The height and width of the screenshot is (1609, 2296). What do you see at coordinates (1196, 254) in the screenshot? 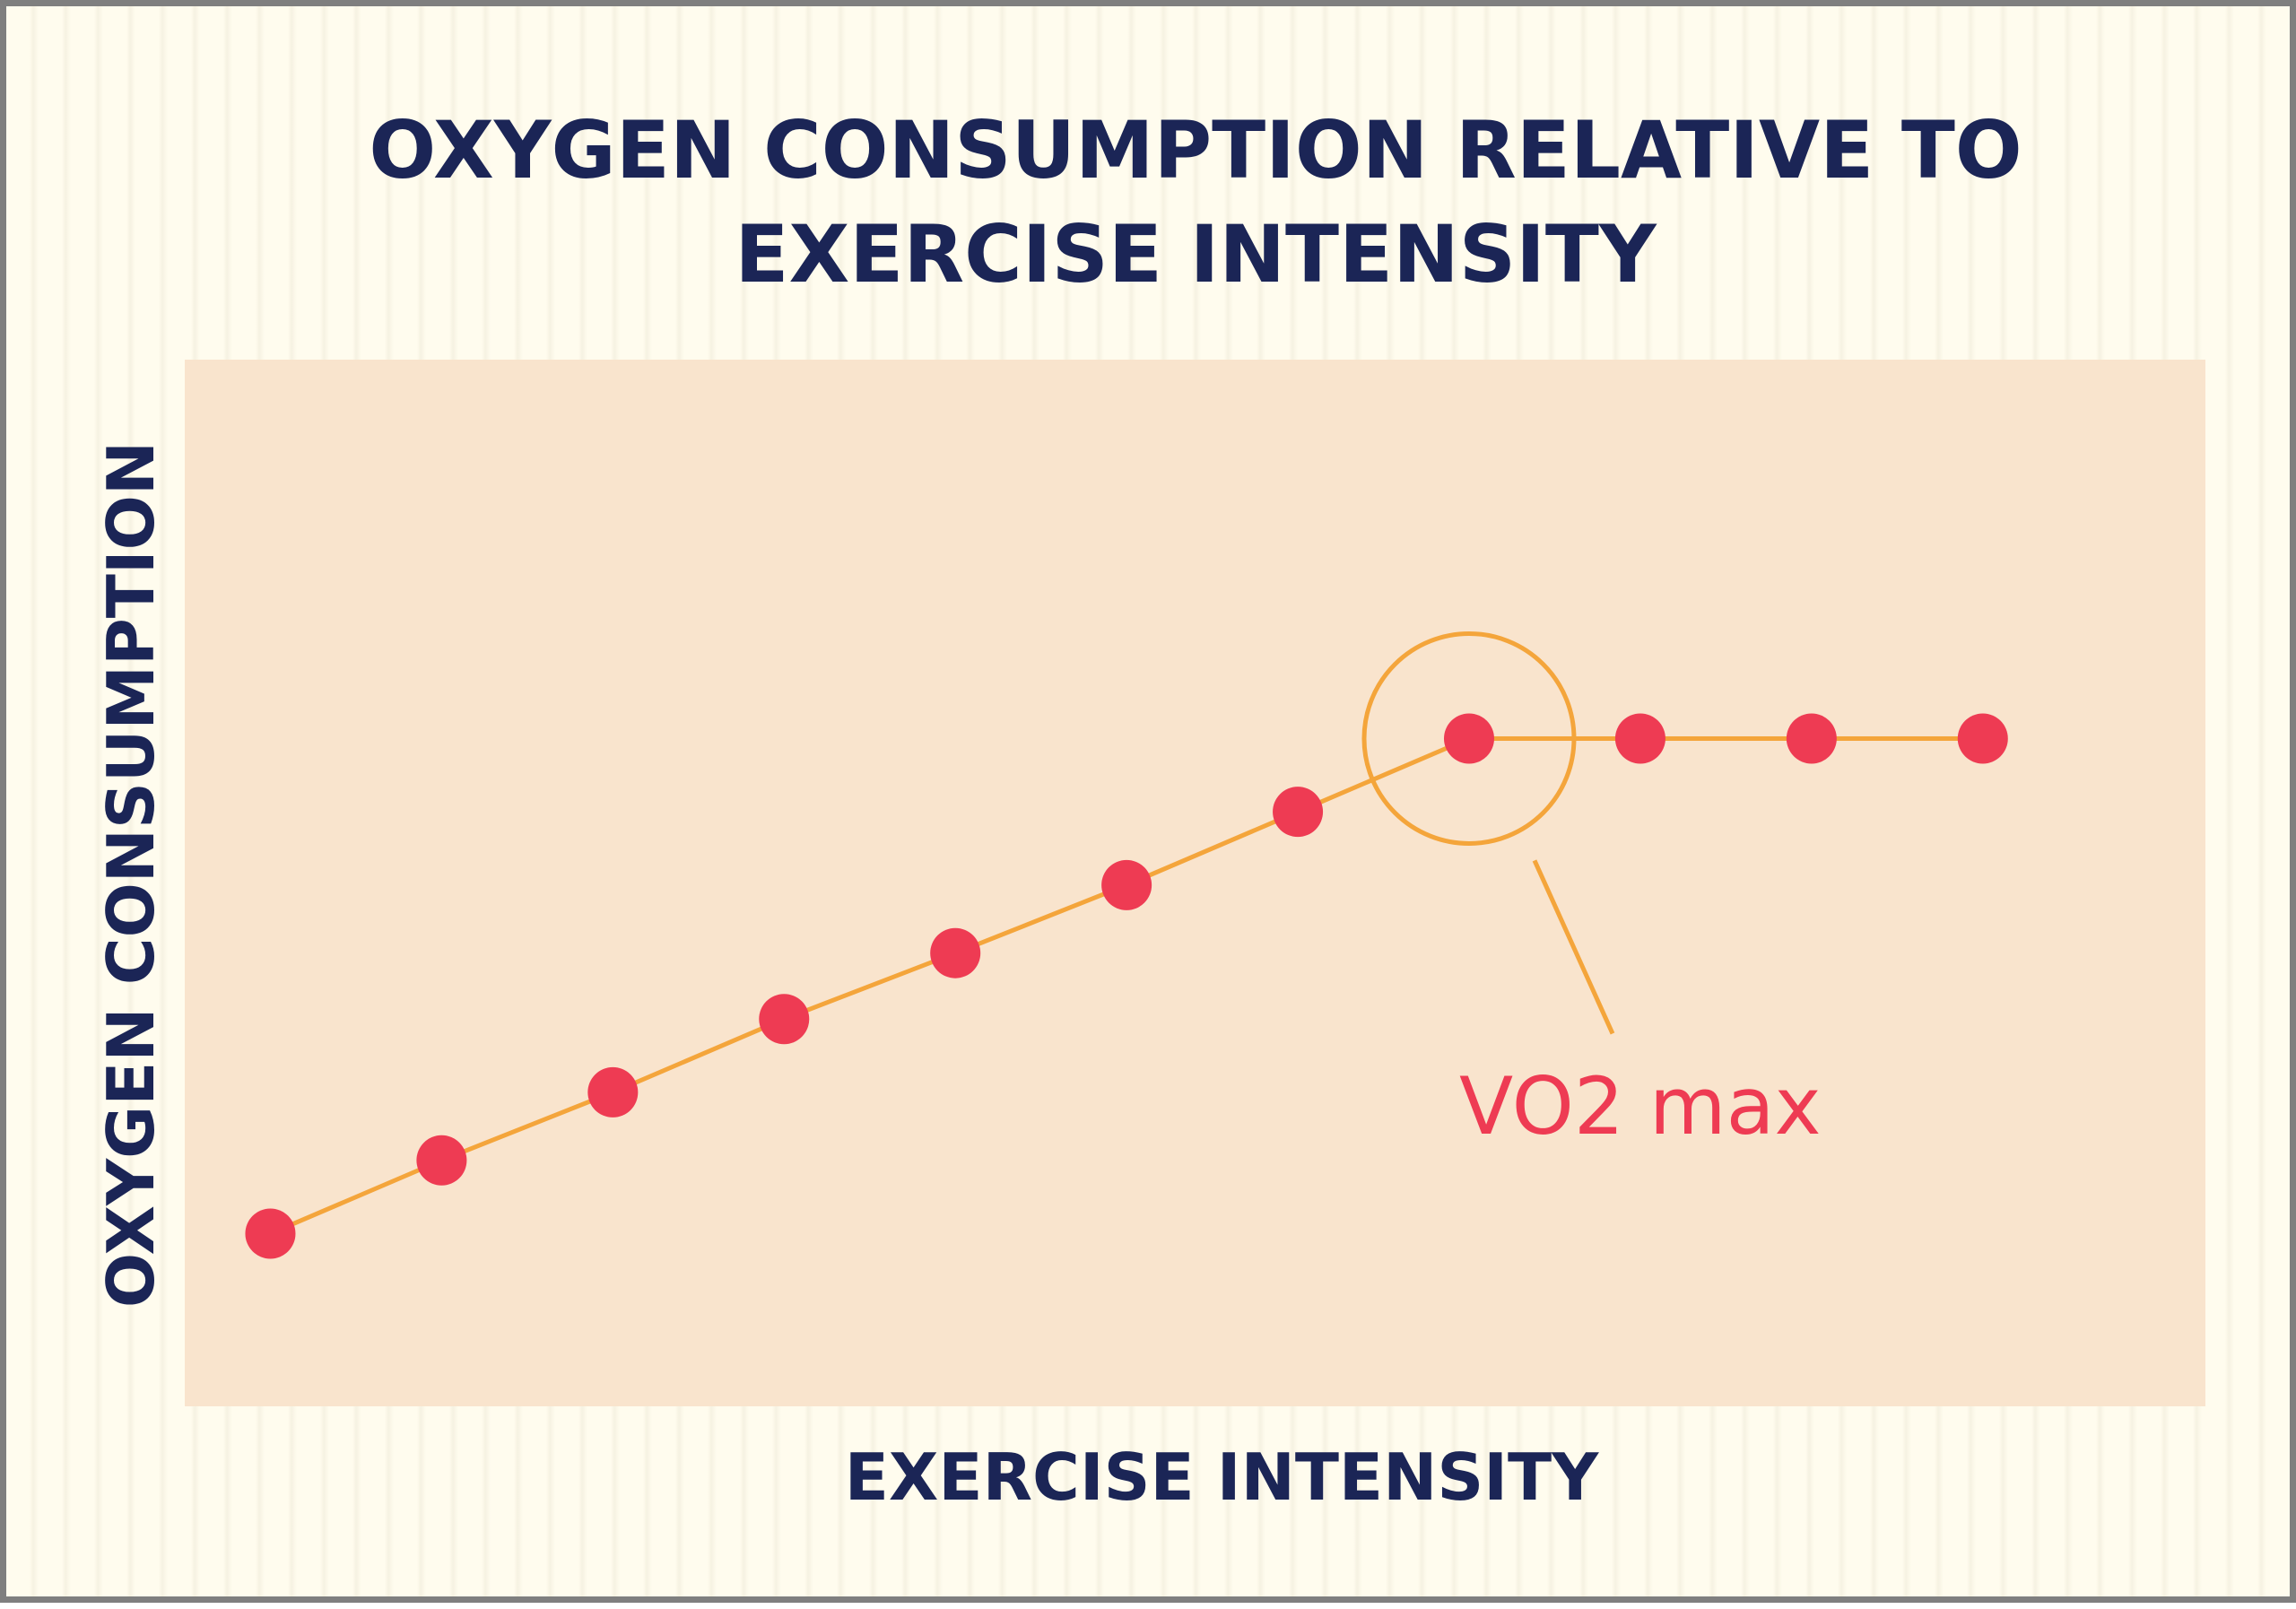
I see `chart-title-line-2: EXERCISE INTENSITY` at bounding box center [1196, 254].